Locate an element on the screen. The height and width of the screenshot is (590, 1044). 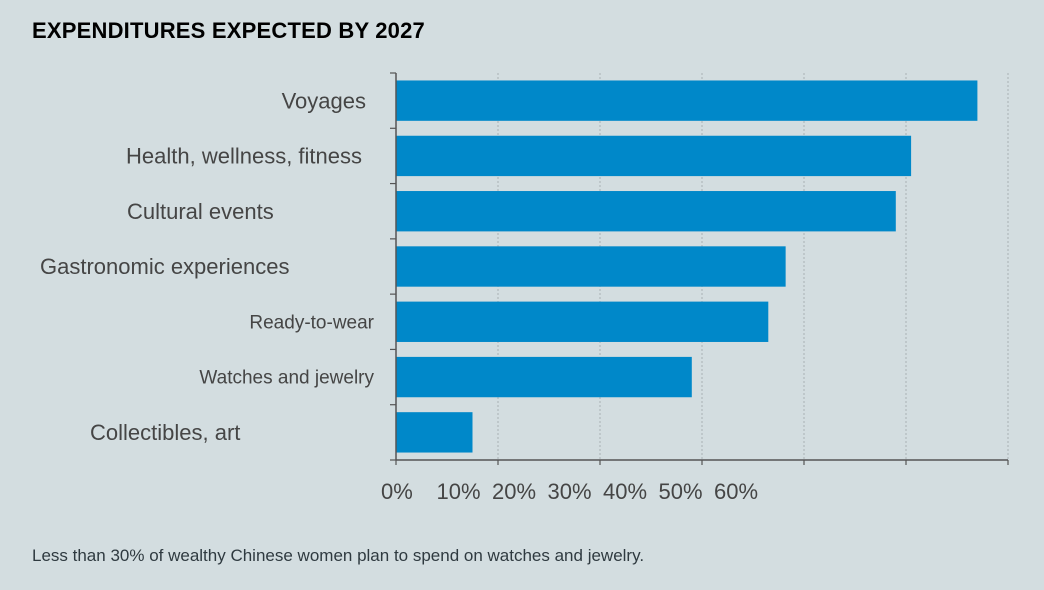
x-tick-label: 30% is located at coordinates (570, 491).